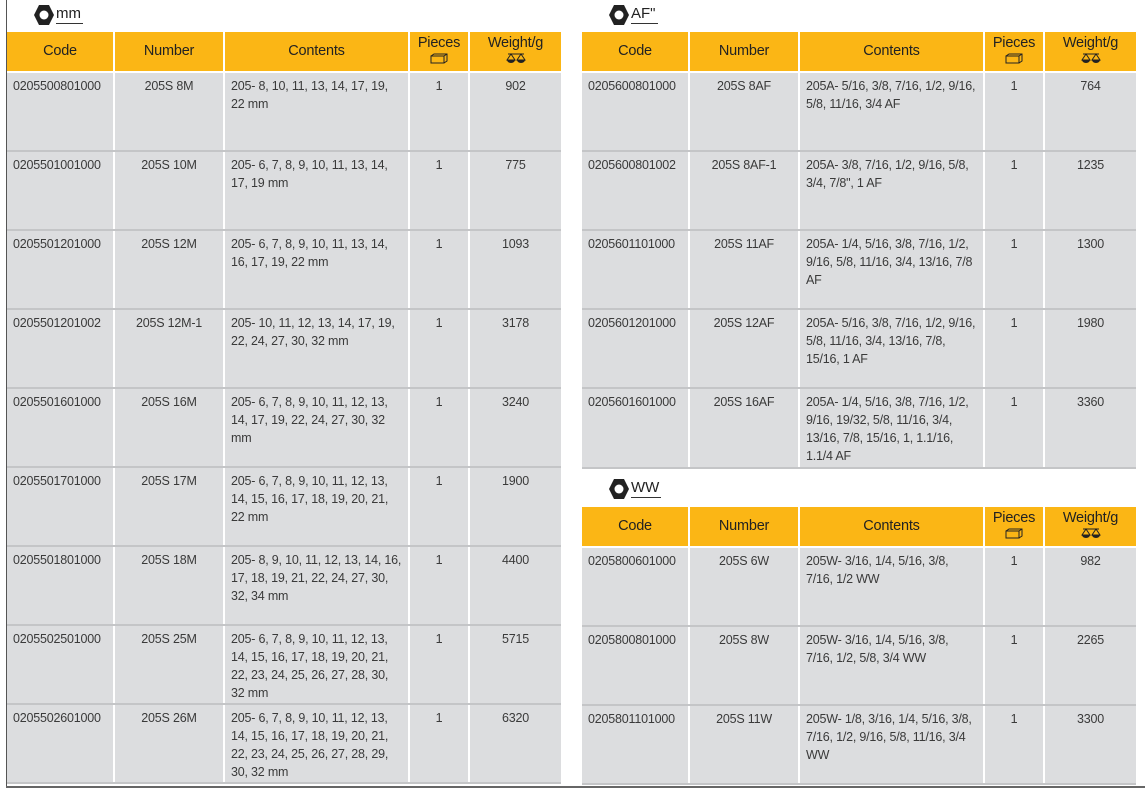 This screenshot has height=795, width=1145. What do you see at coordinates (1014, 43) in the screenshot?
I see `header-pieces-label: Pieces` at bounding box center [1014, 43].